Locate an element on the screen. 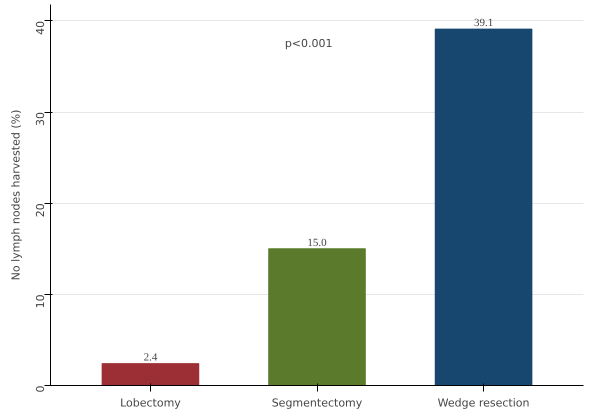 The image size is (589, 412). y-axis-title: No lymph nodes harvested (%) is located at coordinates (16, 195).